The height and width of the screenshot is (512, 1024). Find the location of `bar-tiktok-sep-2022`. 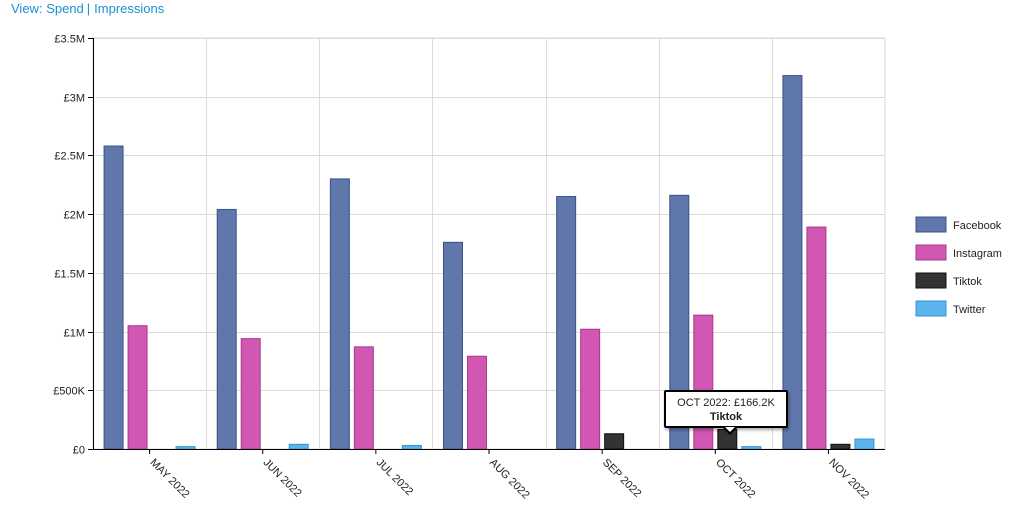

bar-tiktok-sep-2022 is located at coordinates (614, 441).